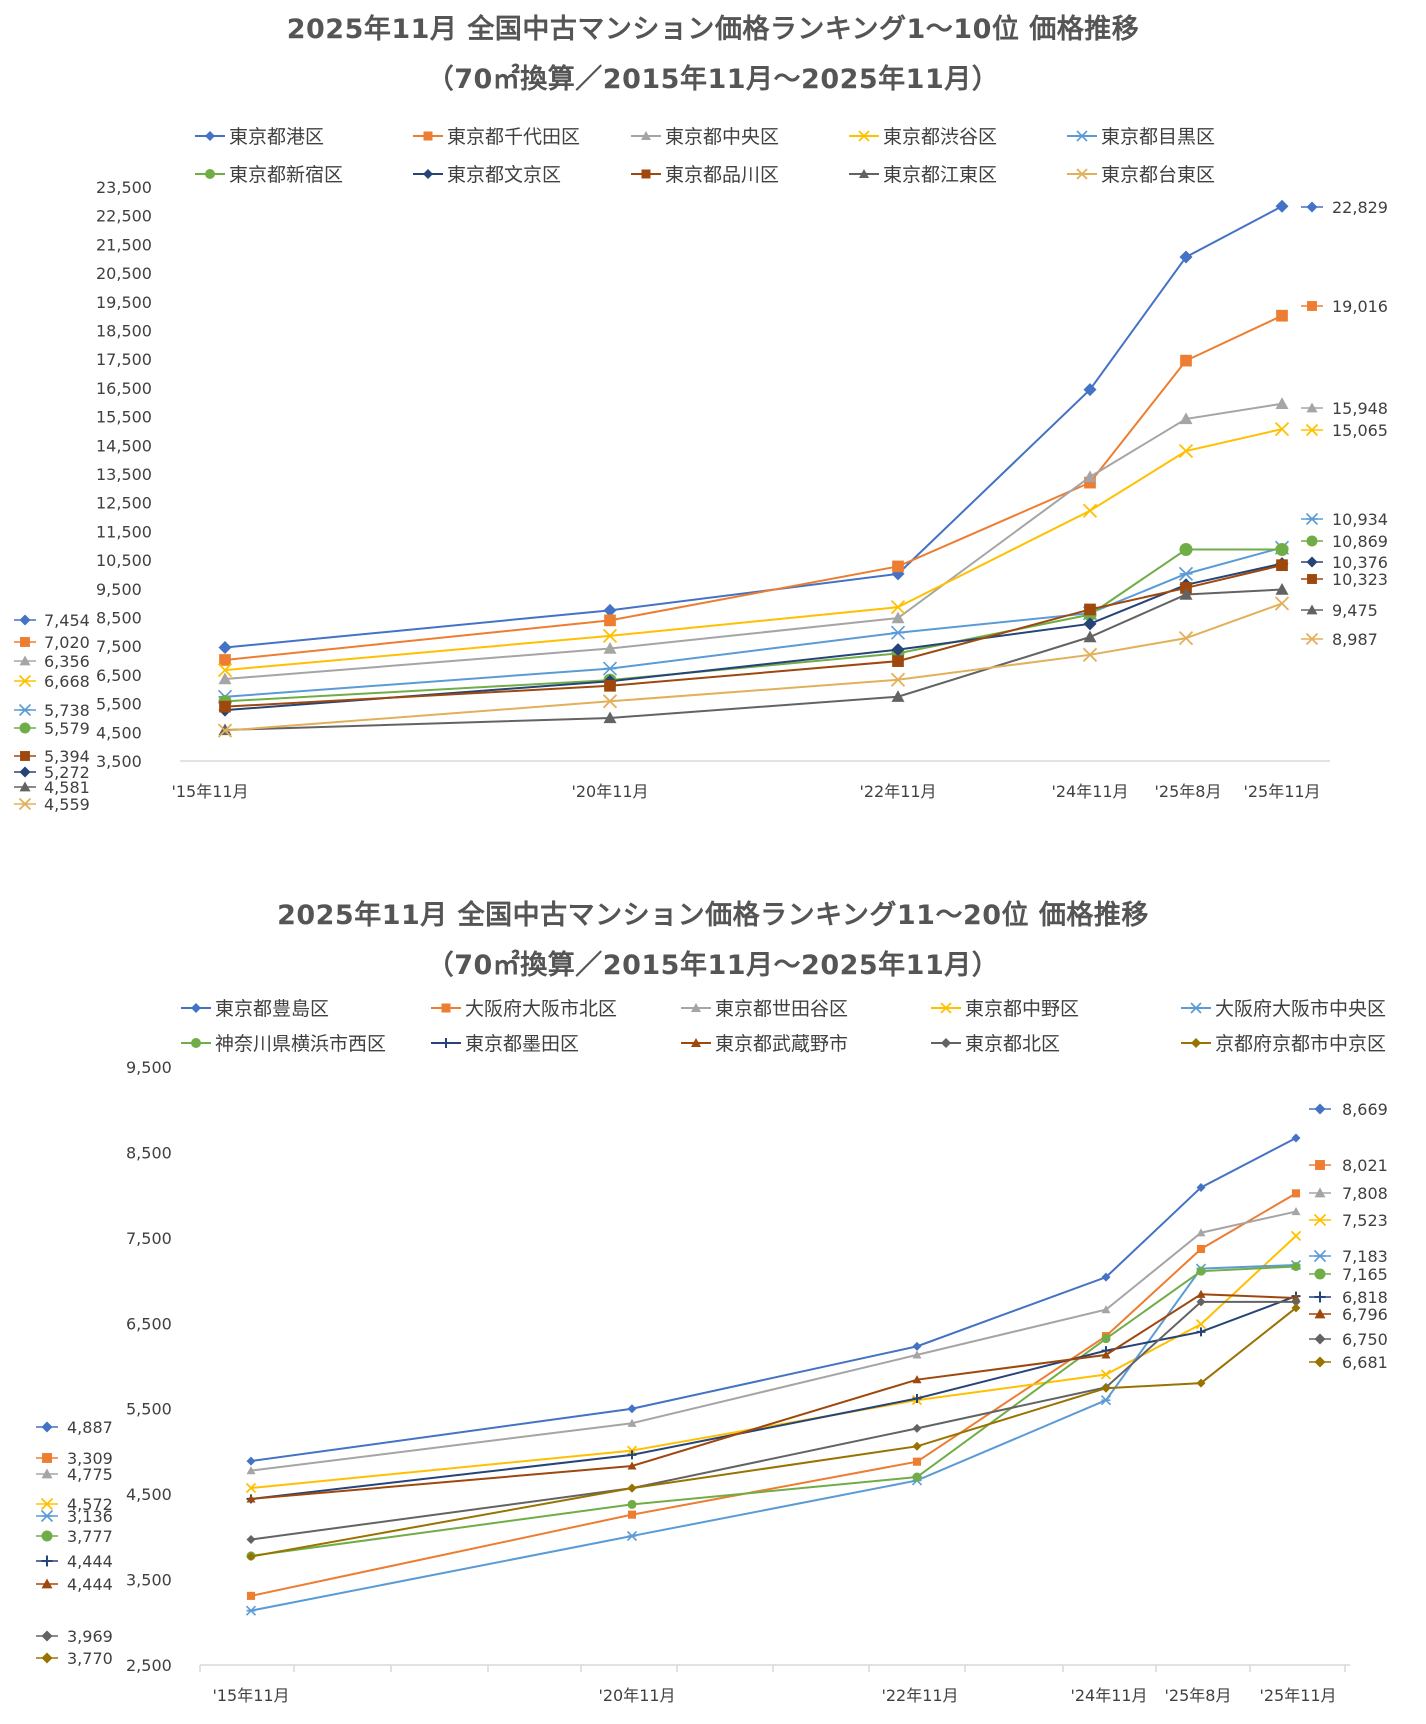  I want to click on end-value-label: 10,323, so click(1360, 579).